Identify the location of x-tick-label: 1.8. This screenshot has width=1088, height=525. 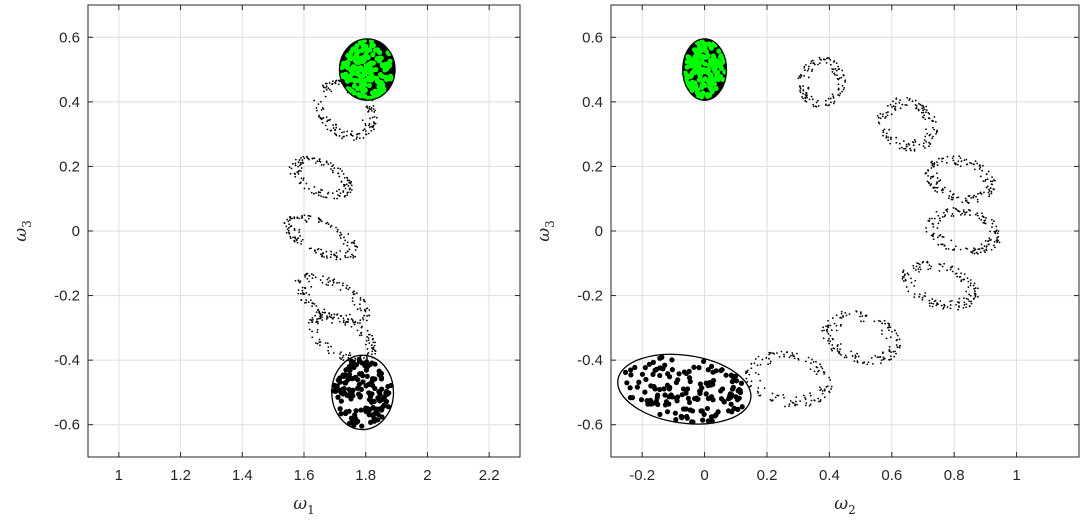
(365, 475).